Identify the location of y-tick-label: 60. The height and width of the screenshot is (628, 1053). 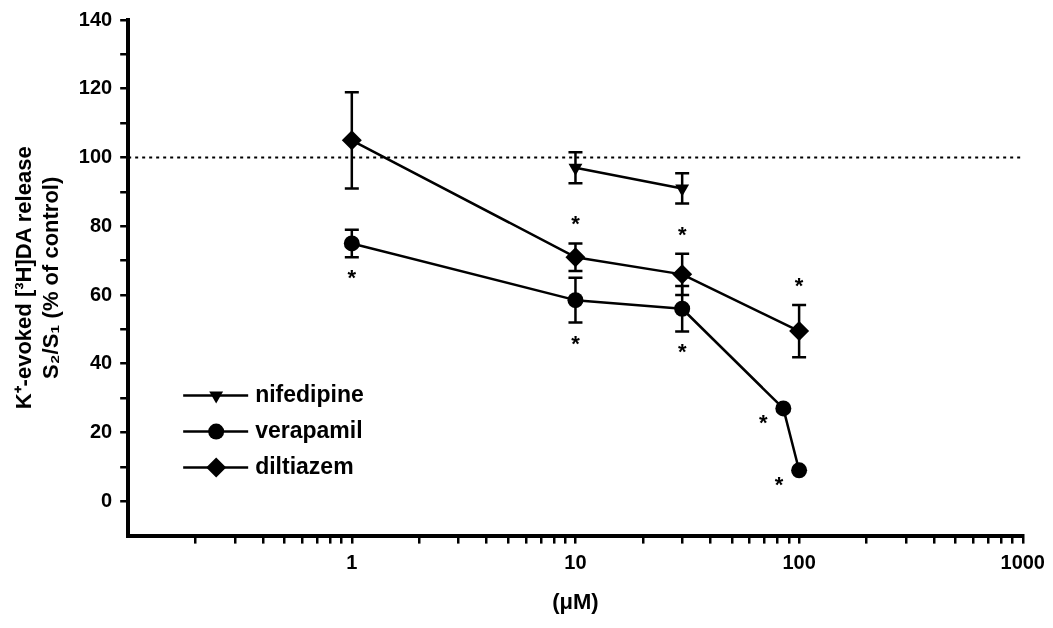
(101, 293).